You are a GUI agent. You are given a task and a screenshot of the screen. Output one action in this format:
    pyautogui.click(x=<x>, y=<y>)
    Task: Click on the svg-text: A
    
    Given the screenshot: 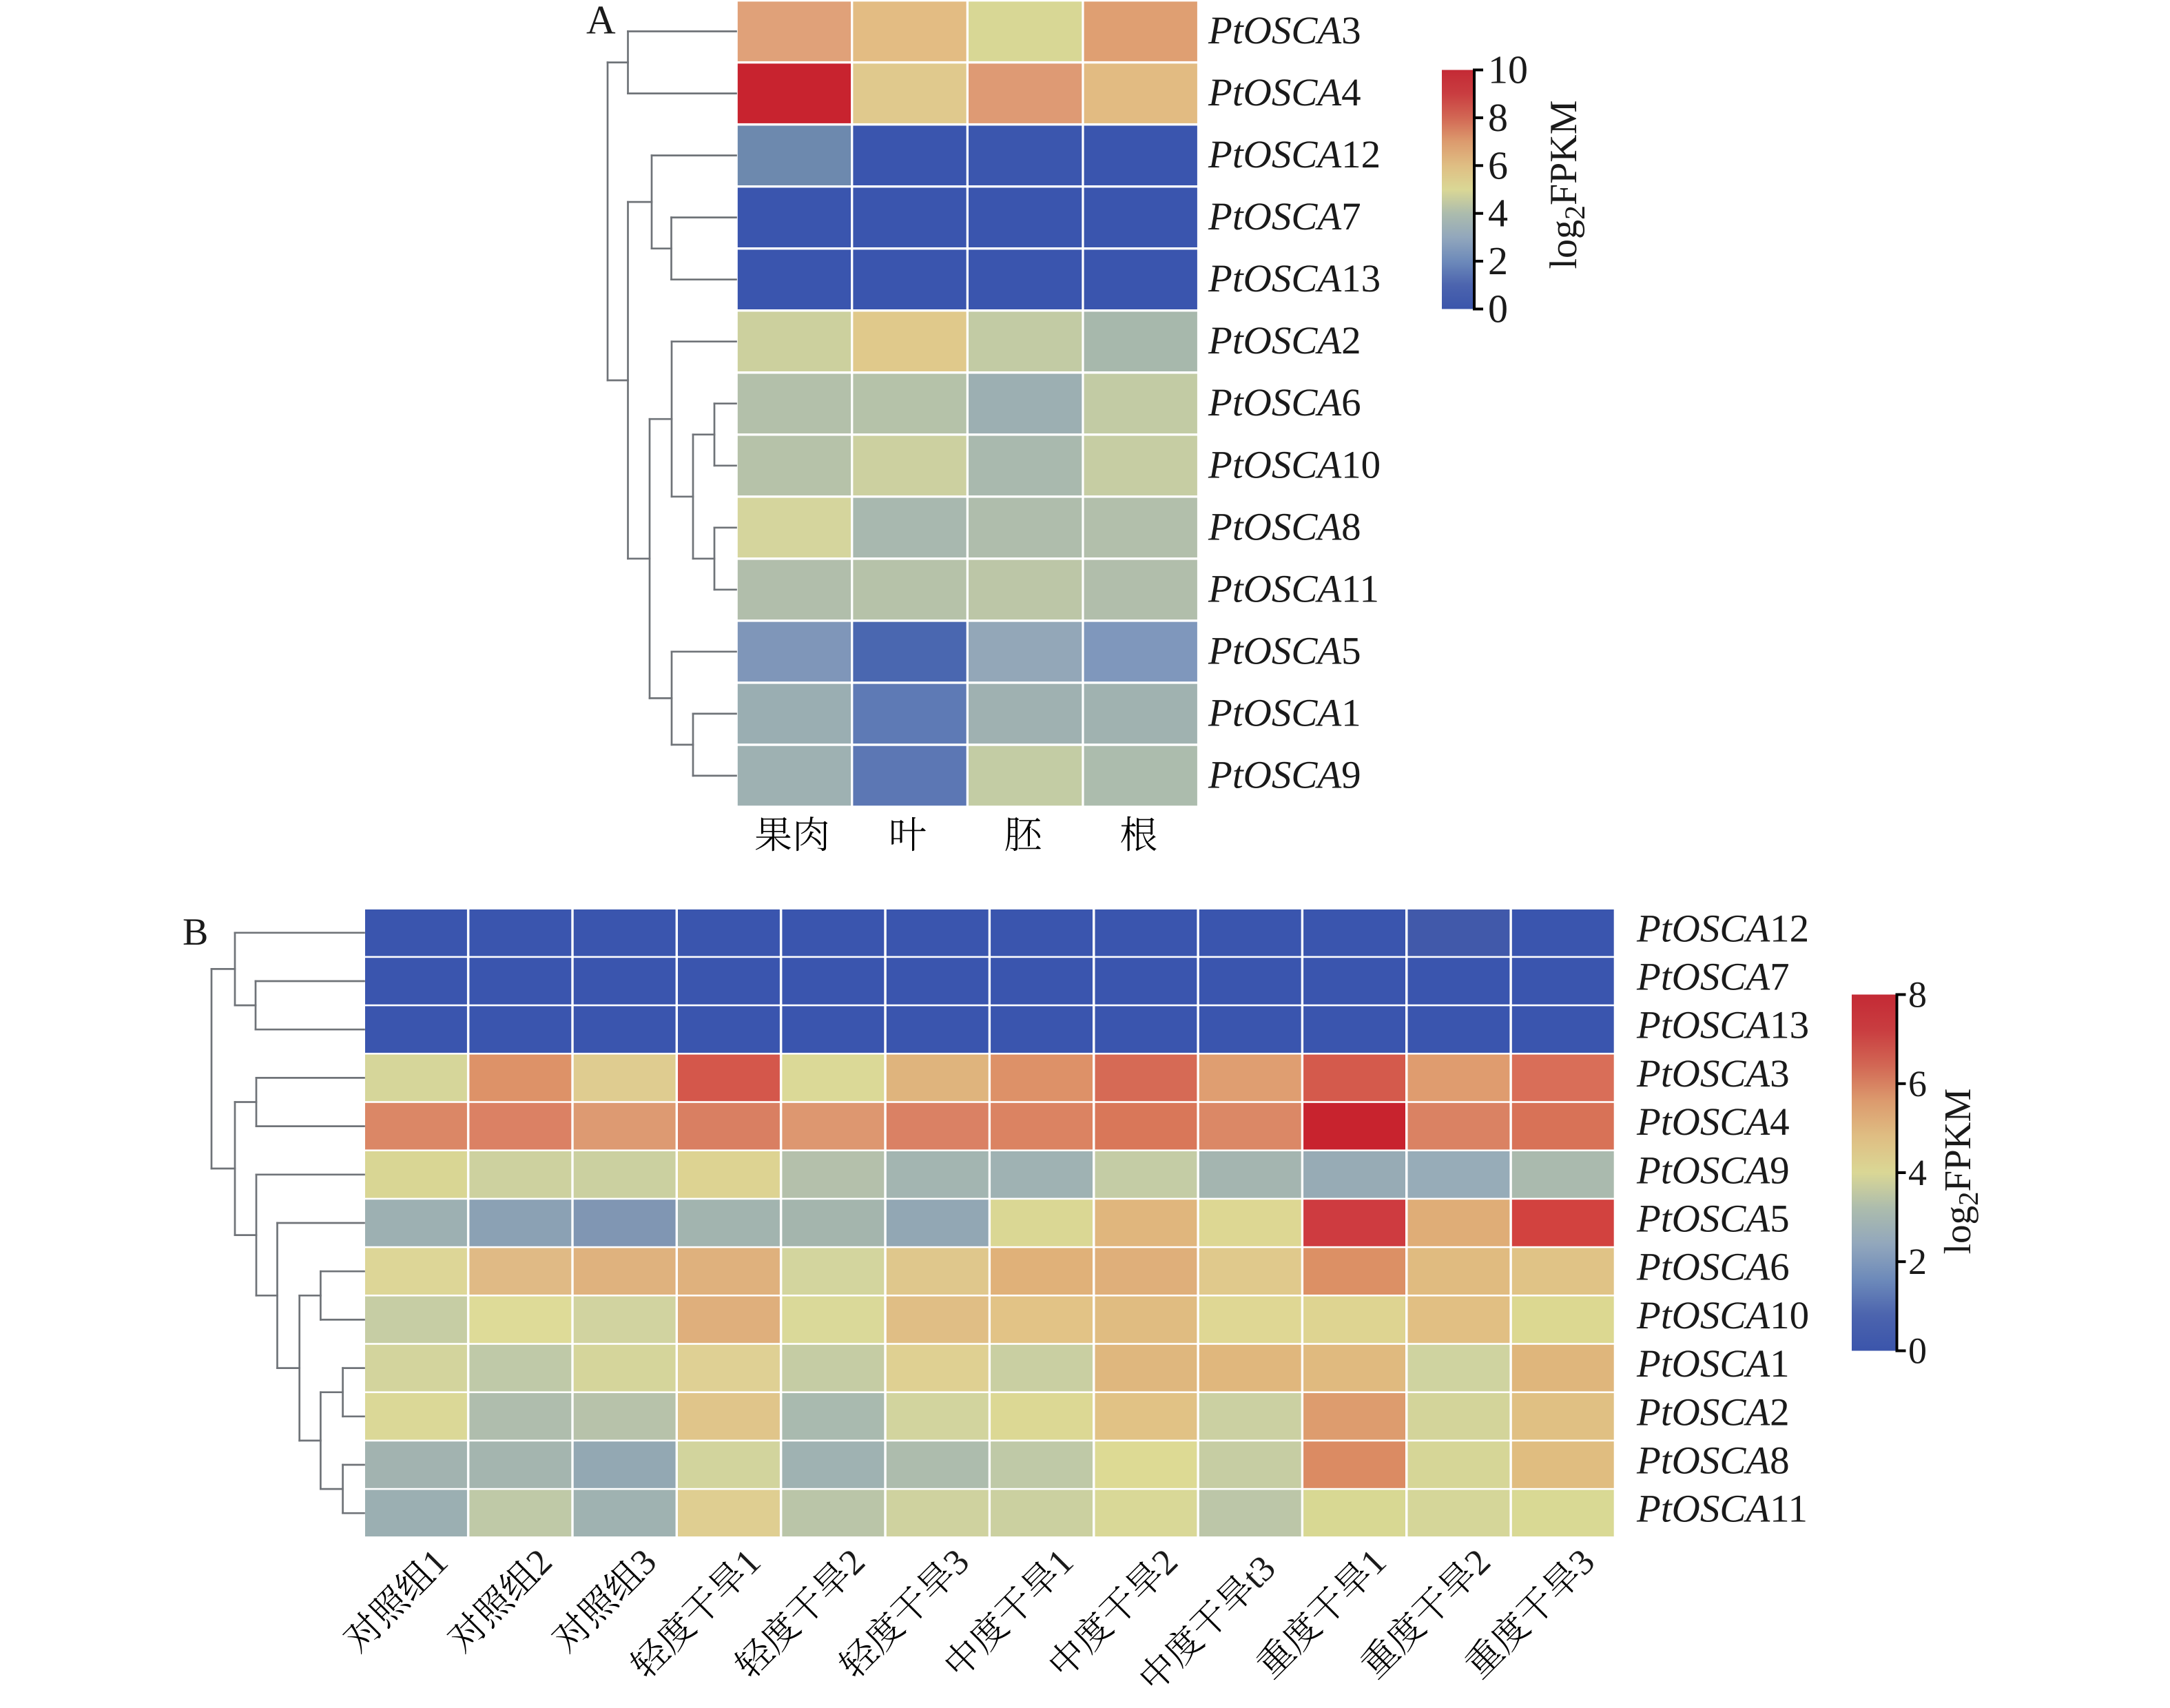 What is the action you would take?
    pyautogui.click(x=601, y=21)
    